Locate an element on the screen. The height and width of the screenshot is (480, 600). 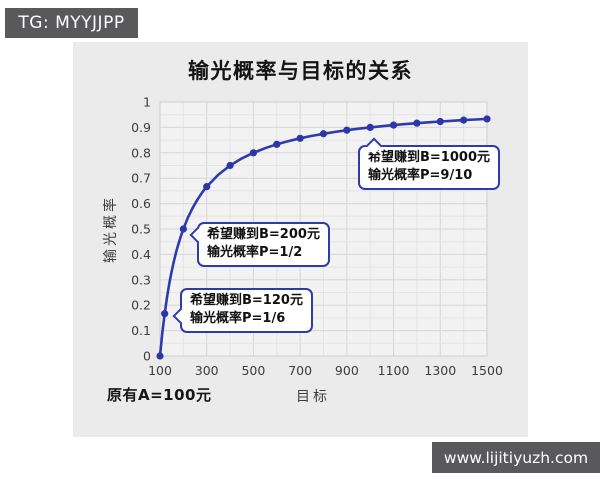
y-tick-label: 0.1 is located at coordinates (141, 330).